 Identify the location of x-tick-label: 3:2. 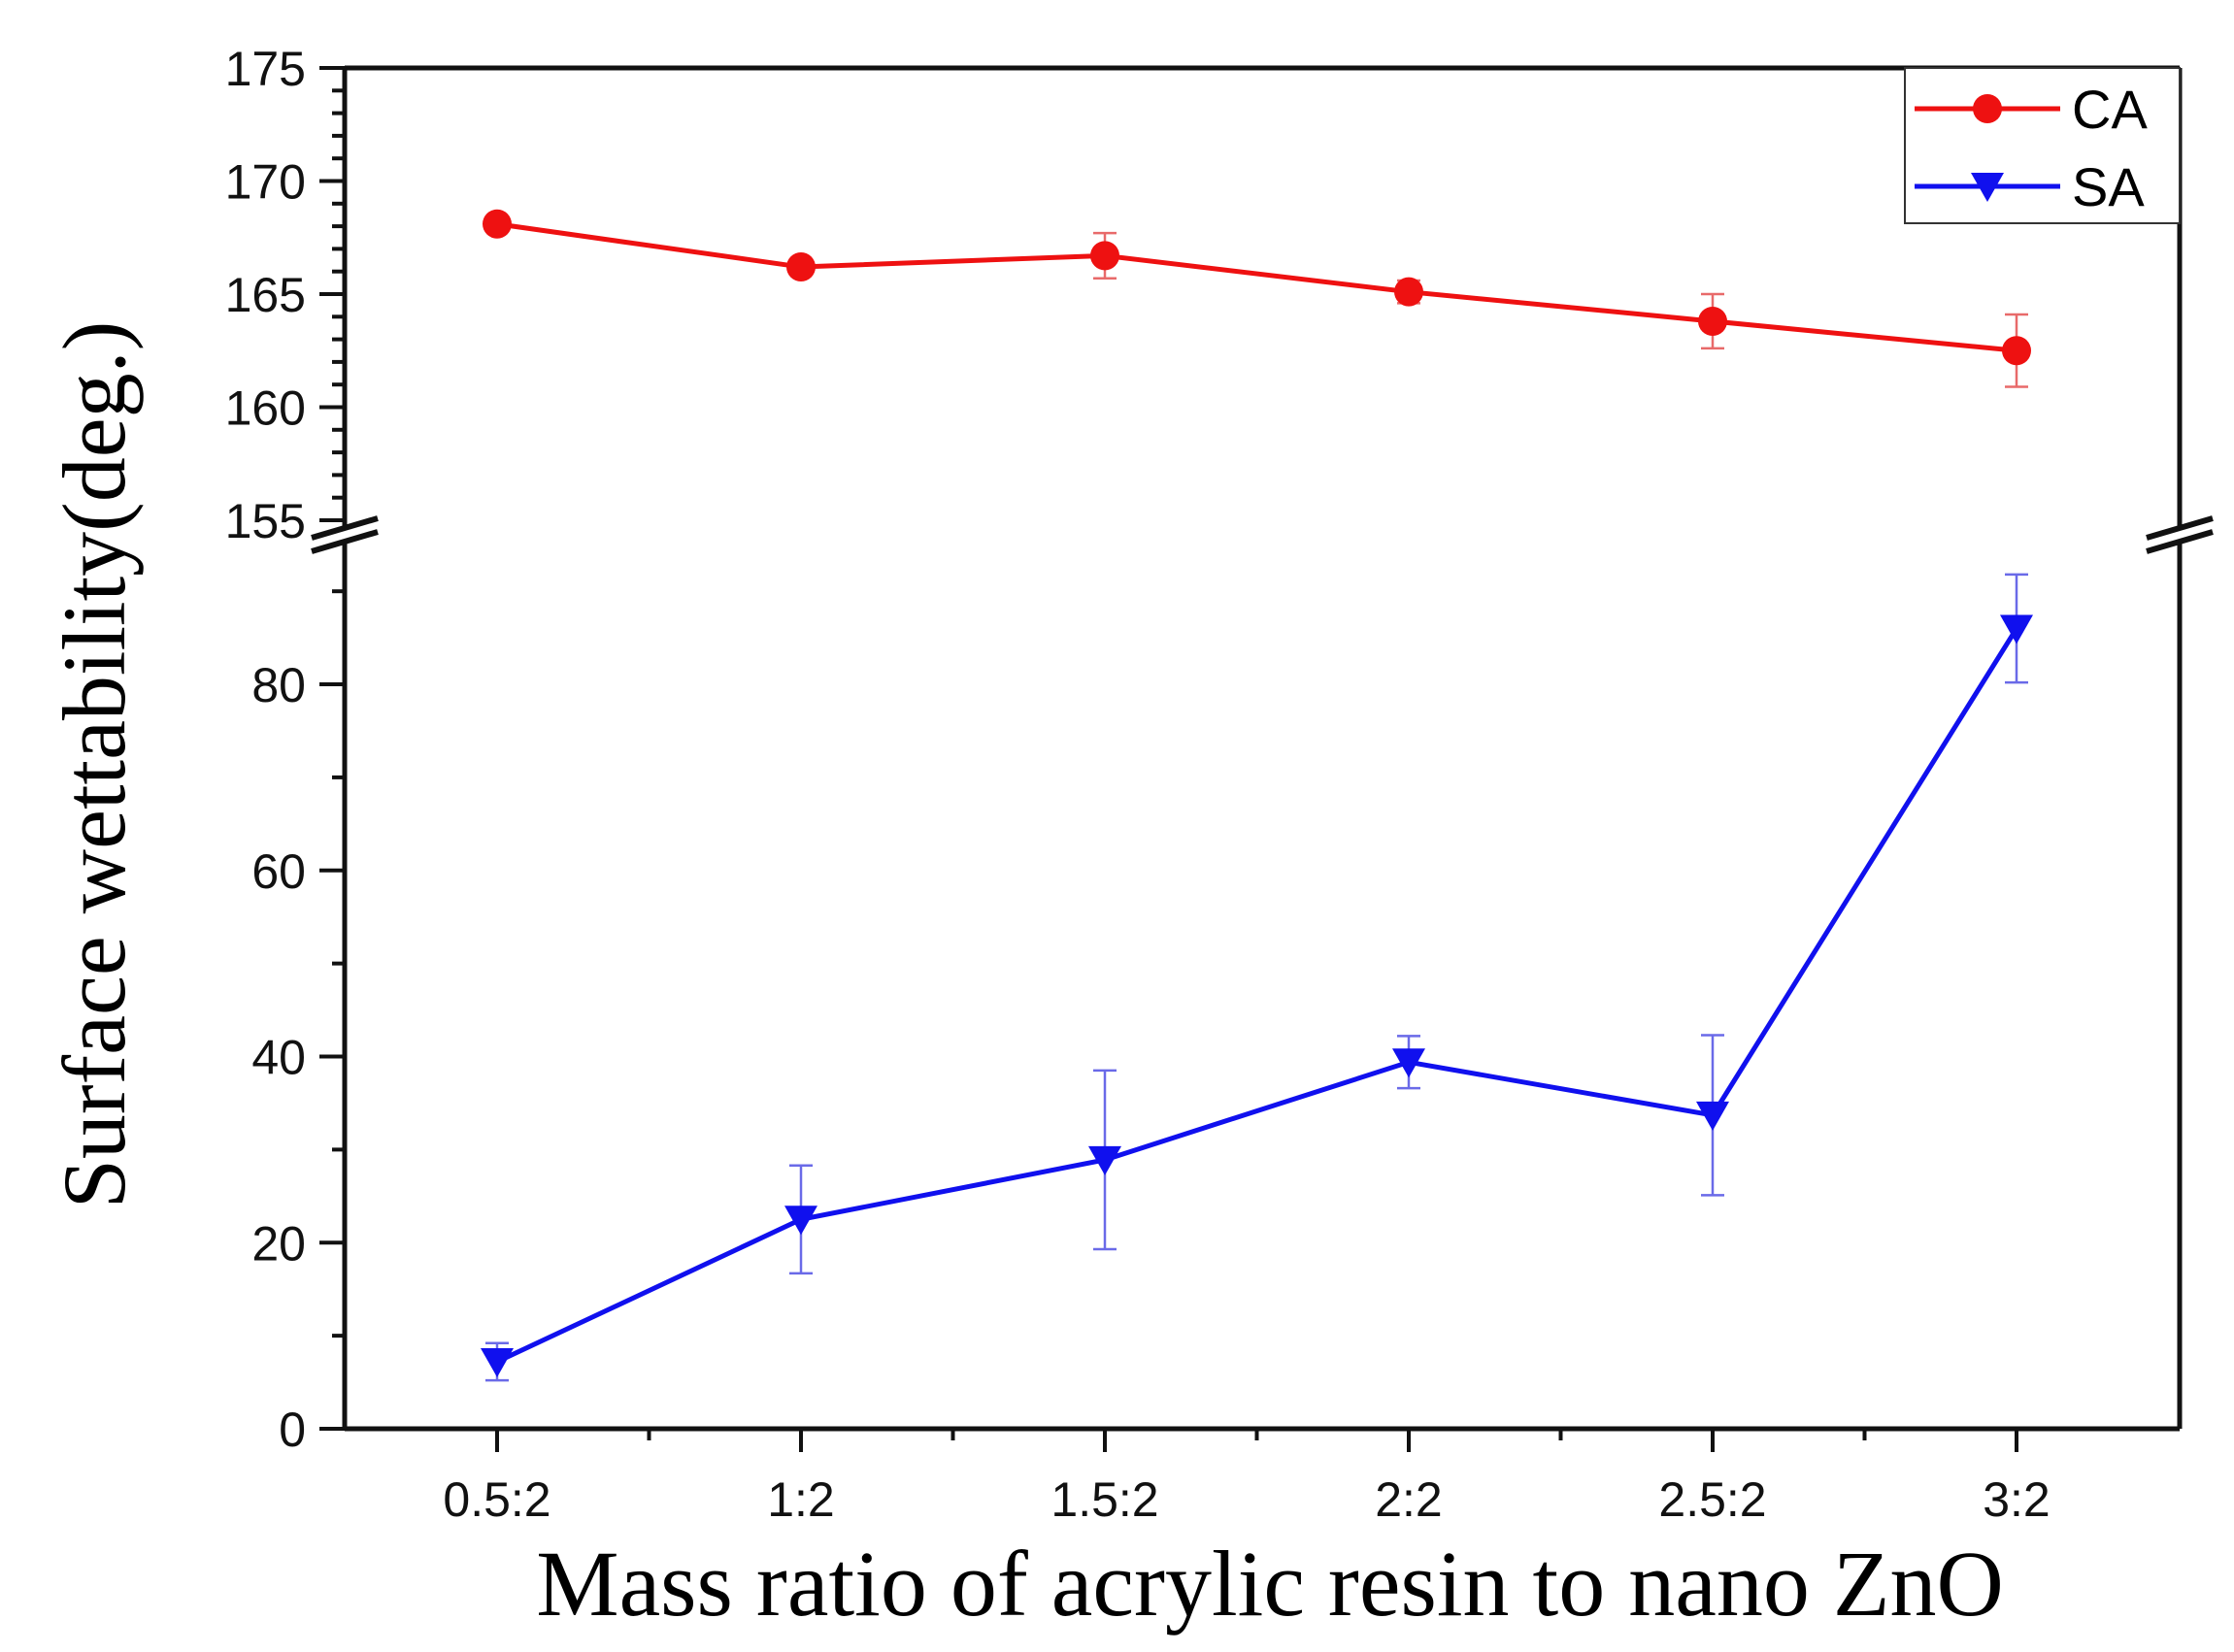
(2017, 1499).